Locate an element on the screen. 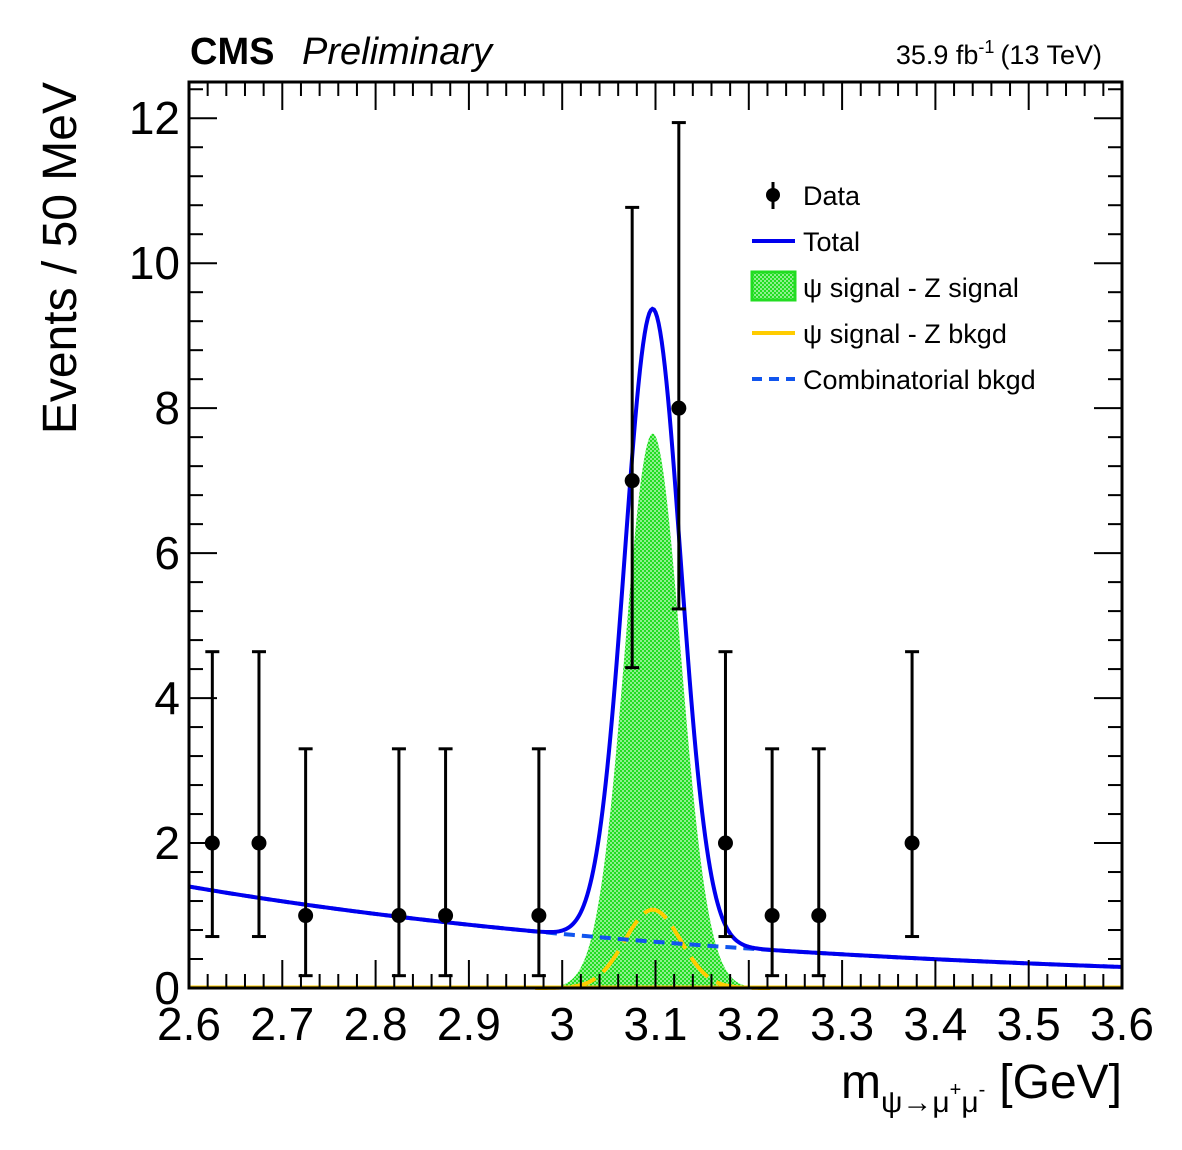 The image size is (1182, 1150). preliminary-label: Preliminary is located at coordinates (398, 52).